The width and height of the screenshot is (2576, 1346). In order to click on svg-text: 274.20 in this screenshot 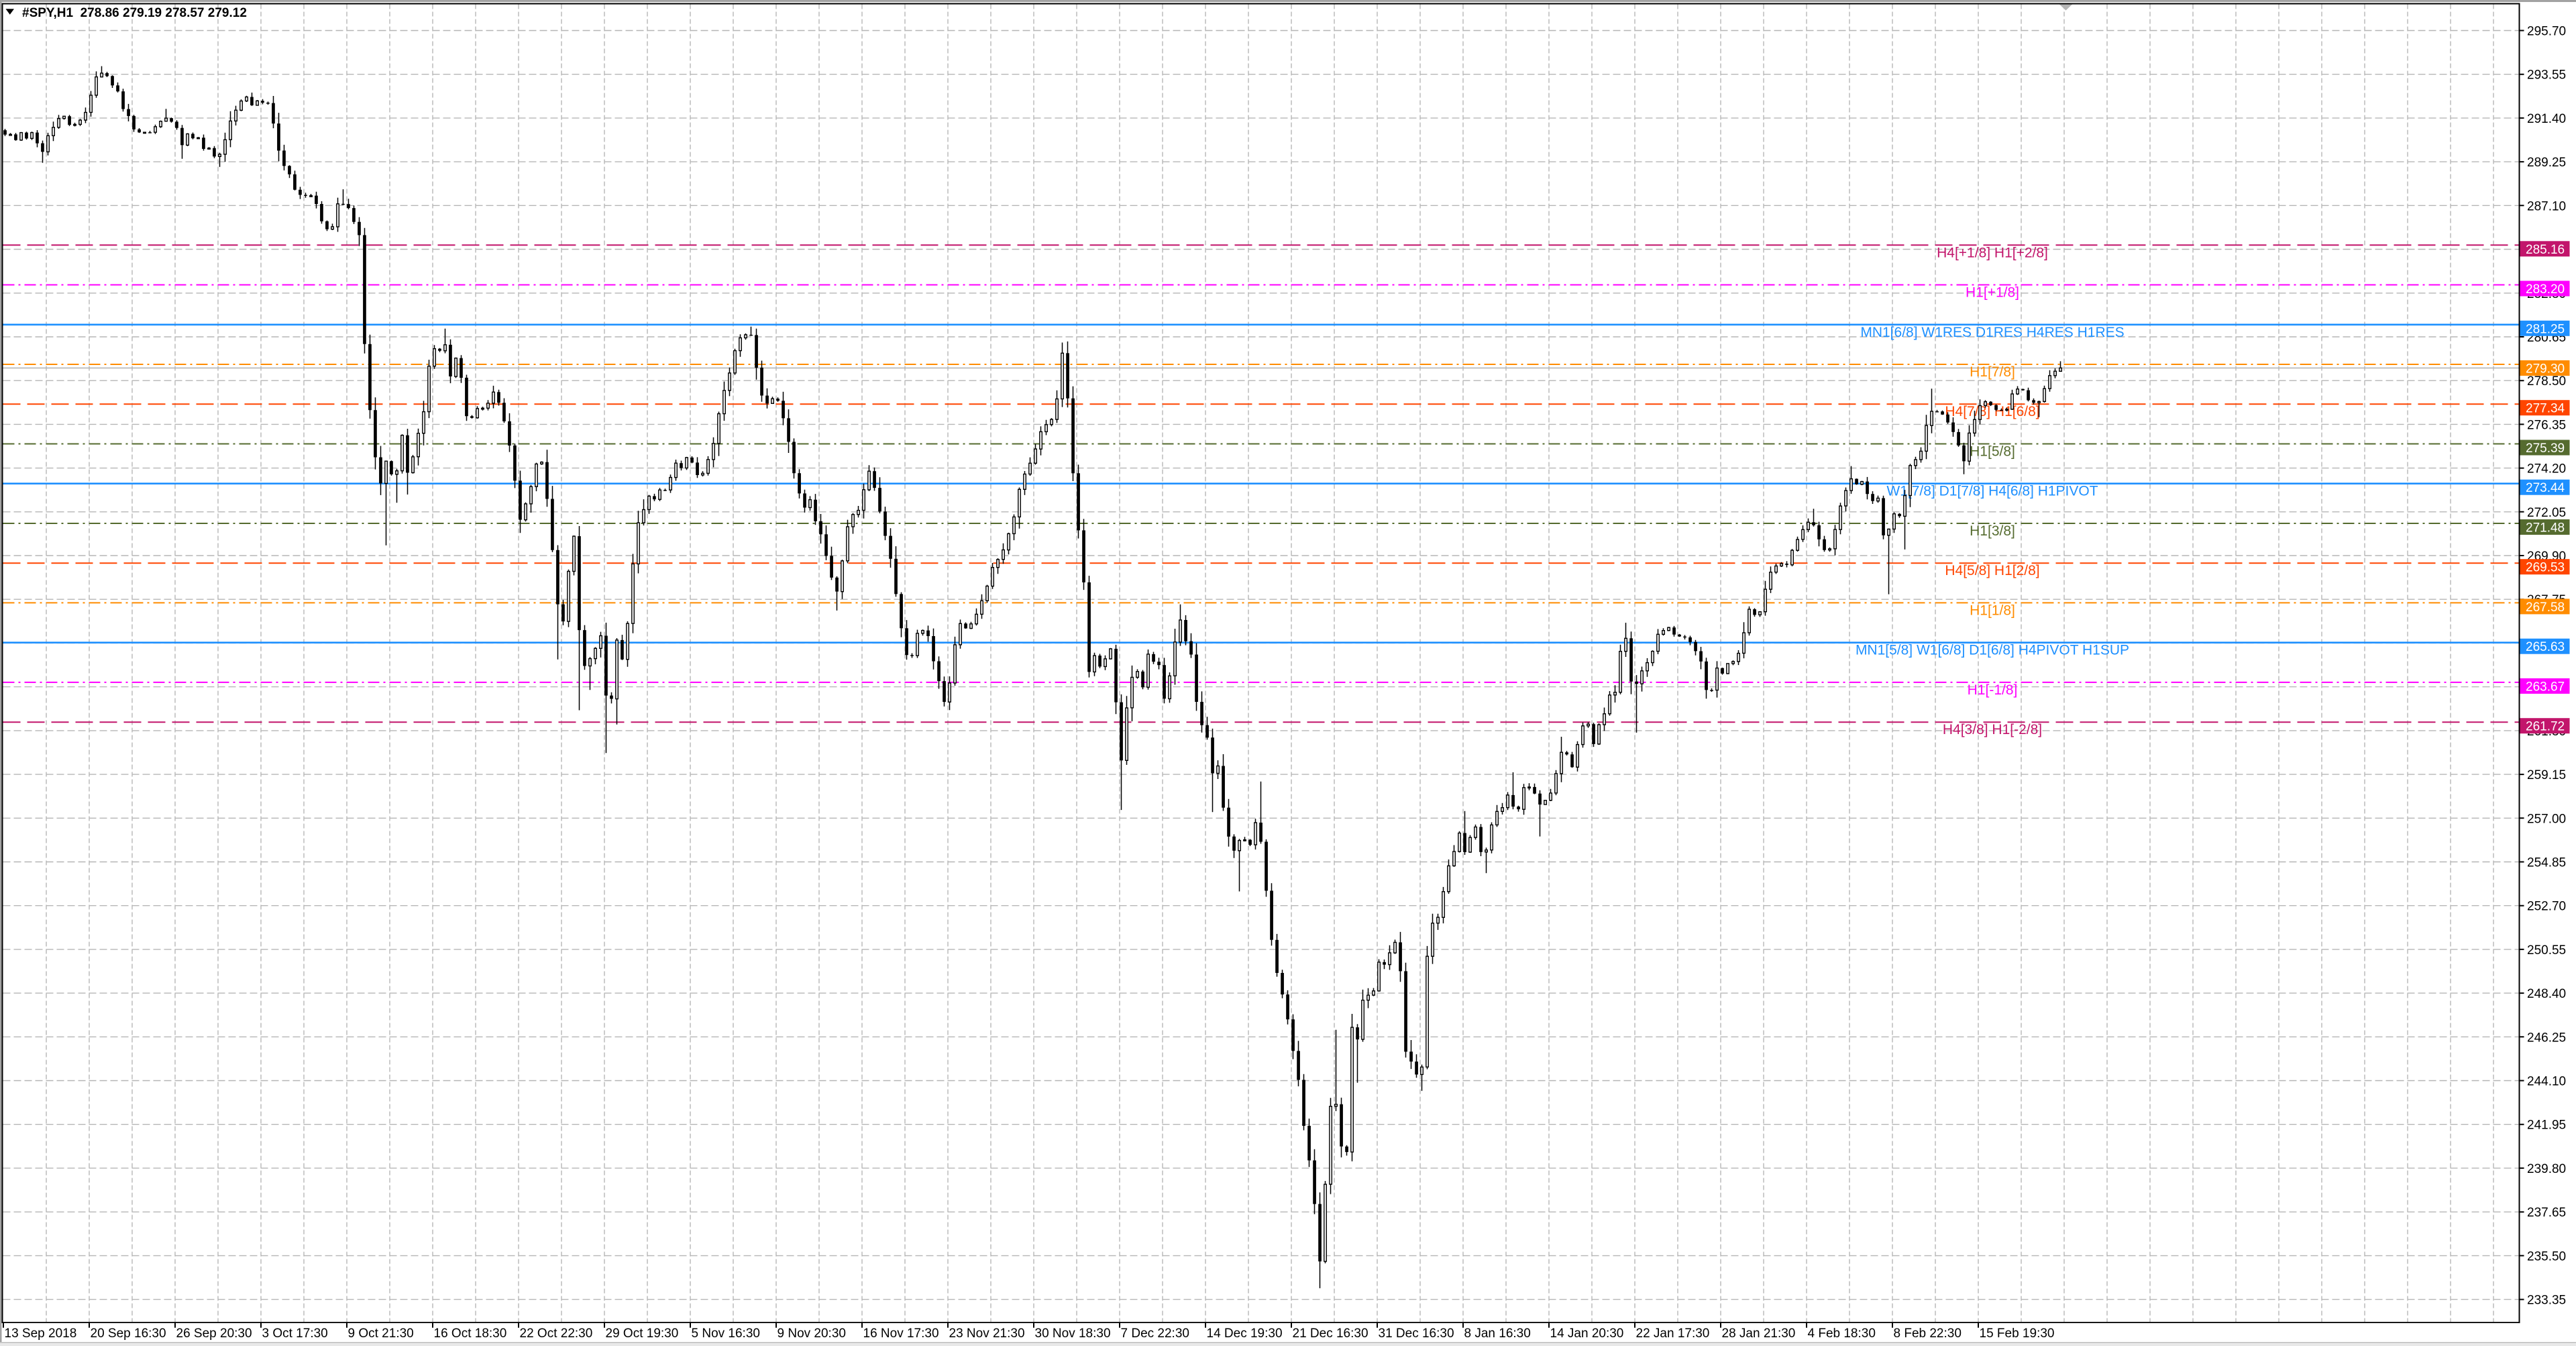, I will do `click(2546, 469)`.